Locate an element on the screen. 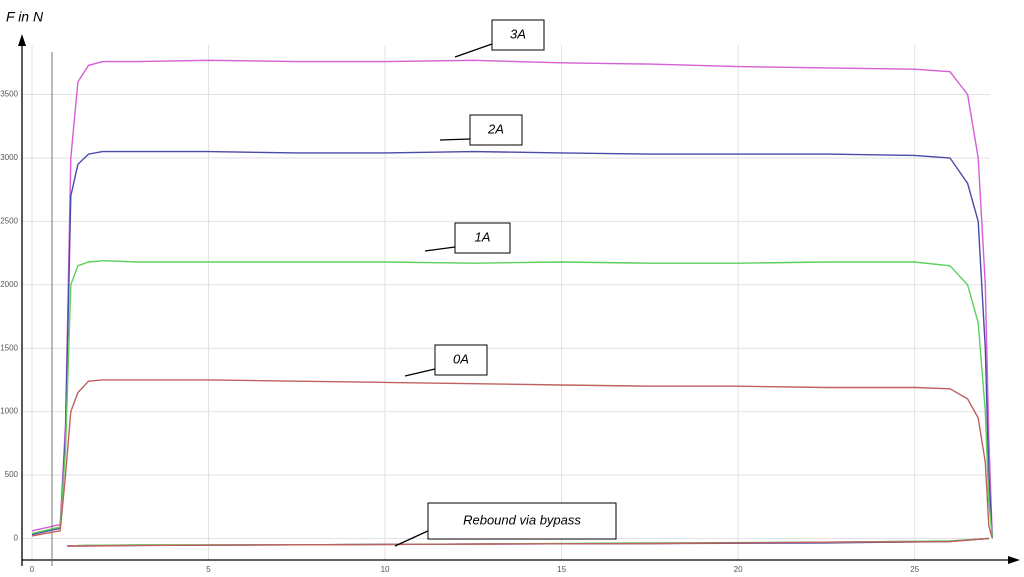 This screenshot has height=577, width=1024. callout-label: 0A is located at coordinates (461, 358).